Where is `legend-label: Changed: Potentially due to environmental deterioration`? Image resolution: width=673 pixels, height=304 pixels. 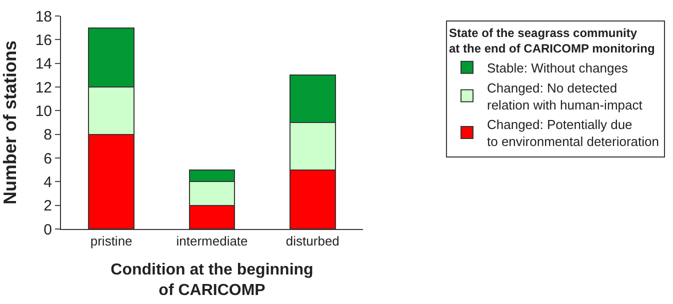
legend-label: Changed: Potentially due to environmental deterioration is located at coordinates (573, 133).